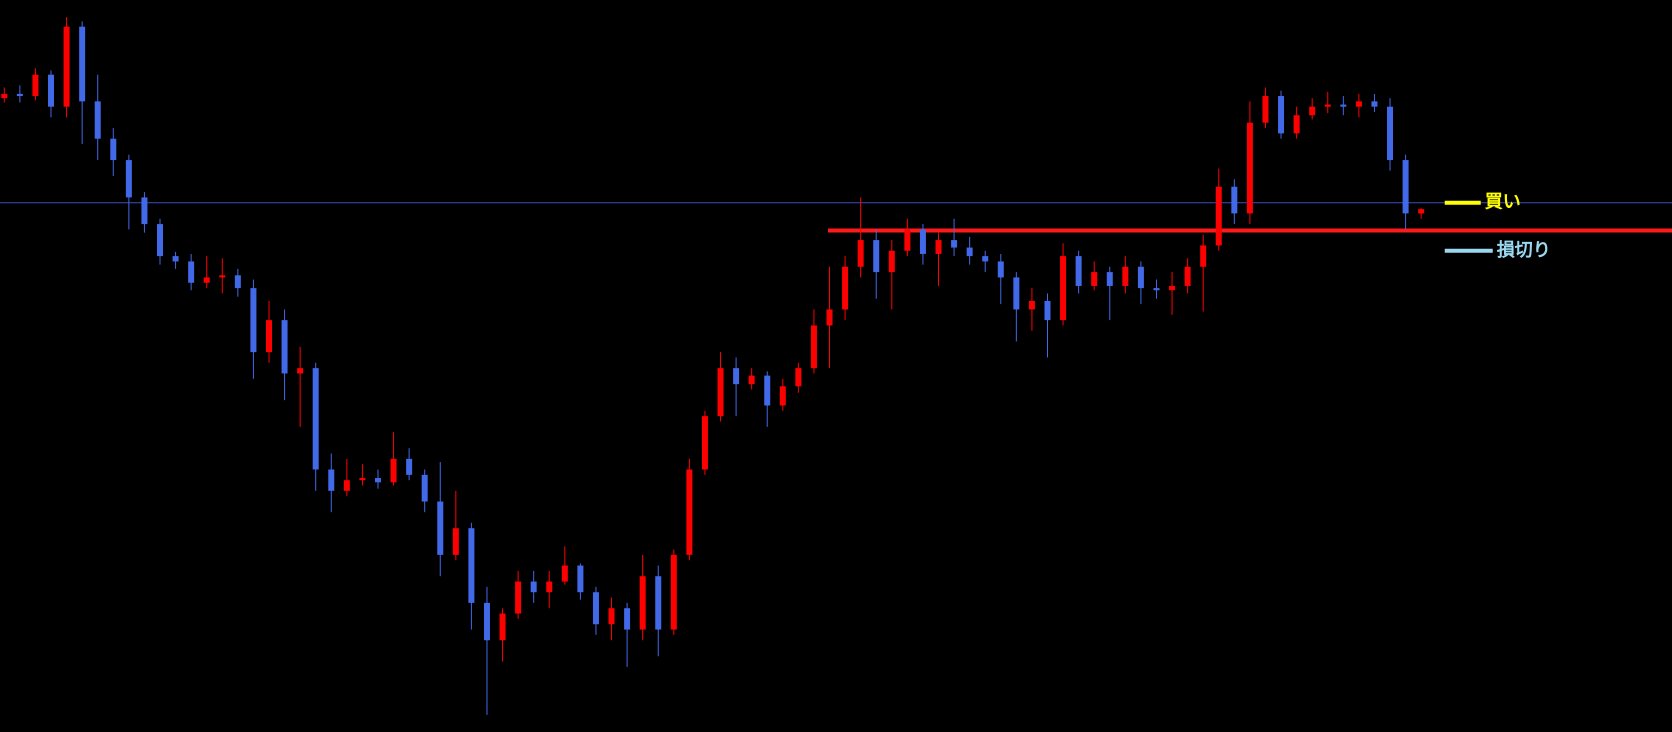 The width and height of the screenshot is (1672, 732). Describe the element at coordinates (1524, 250) in the screenshot. I see `marker-label: 損切り` at that location.